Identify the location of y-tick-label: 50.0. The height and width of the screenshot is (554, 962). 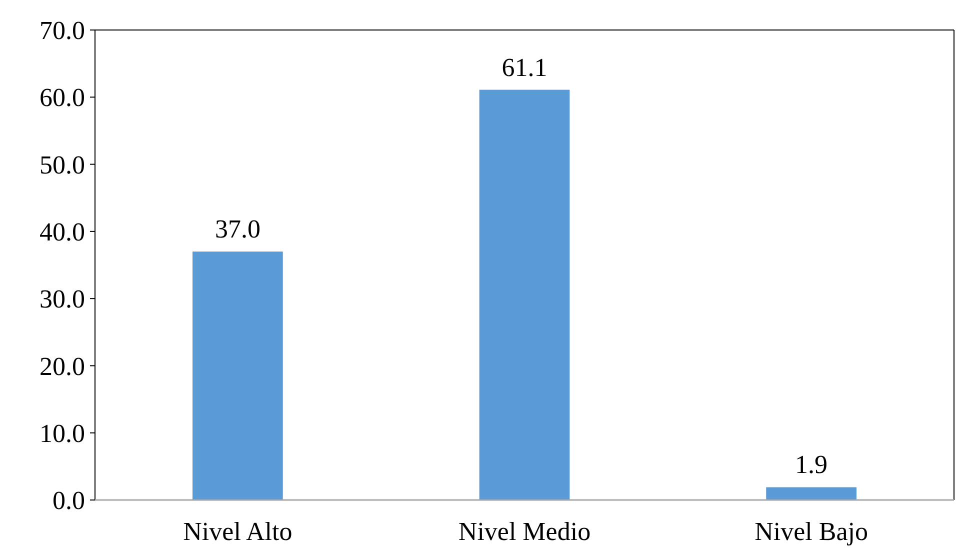
(62, 165).